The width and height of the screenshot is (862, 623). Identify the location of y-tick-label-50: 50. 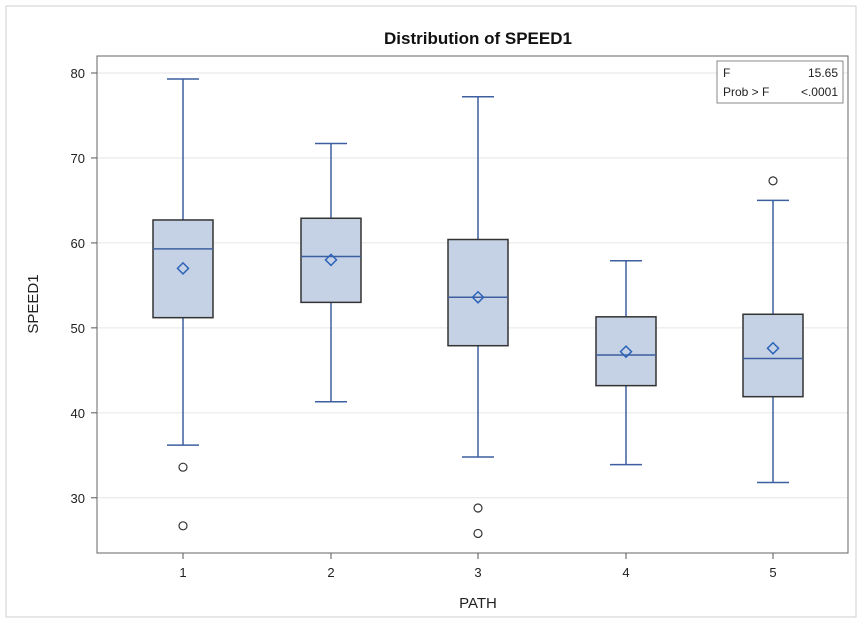
(78, 328).